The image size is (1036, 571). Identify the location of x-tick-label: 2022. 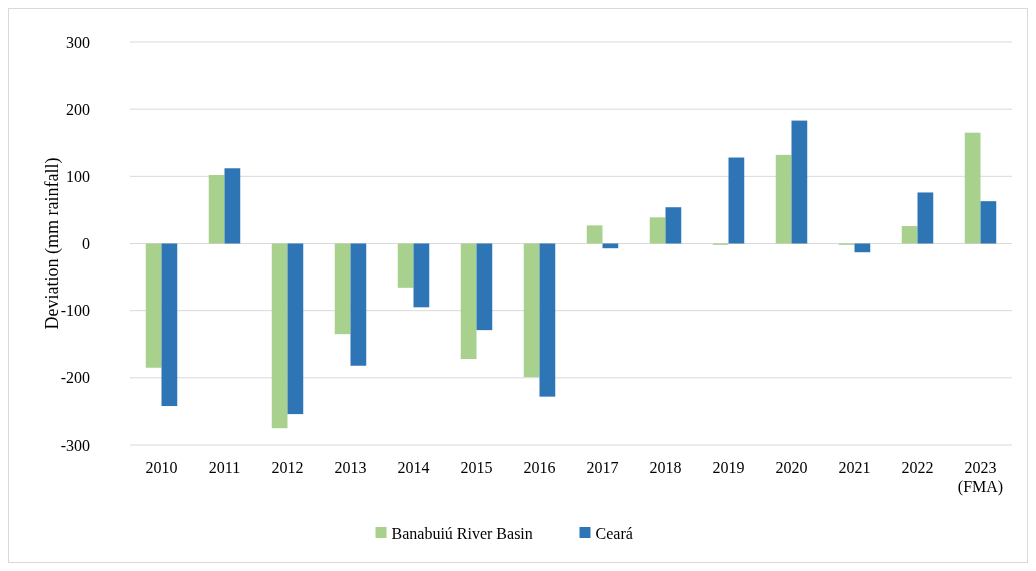
(917, 467).